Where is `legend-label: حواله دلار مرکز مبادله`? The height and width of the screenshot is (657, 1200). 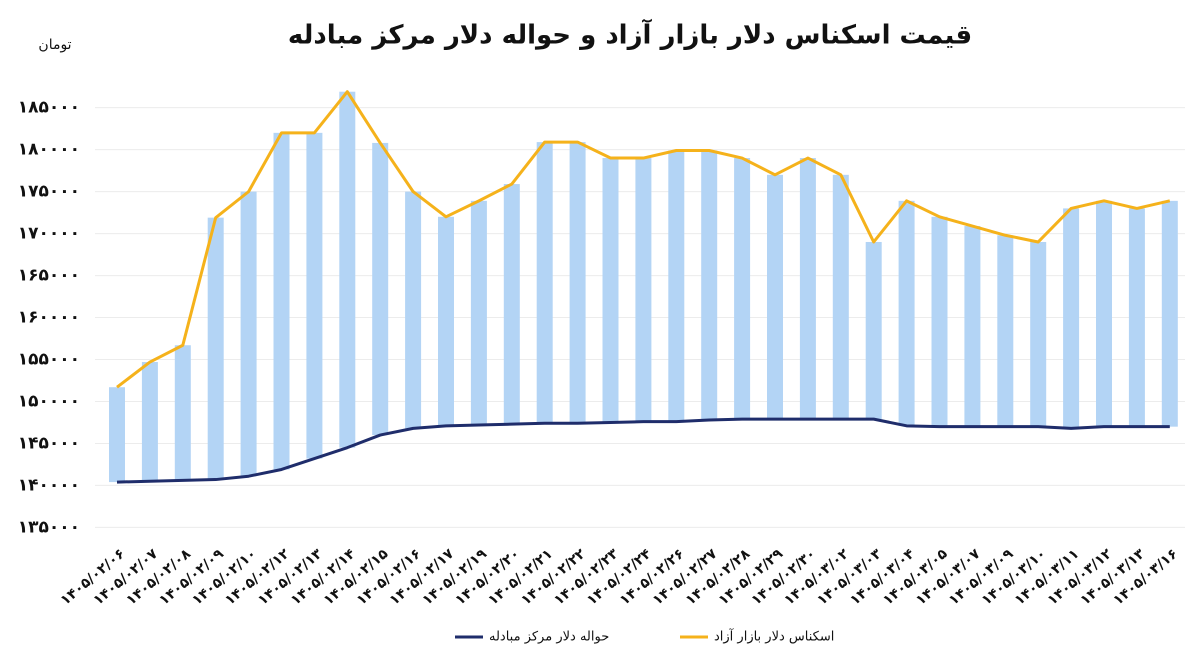 legend-label: حواله دلار مرکز مبادله is located at coordinates (549, 637).